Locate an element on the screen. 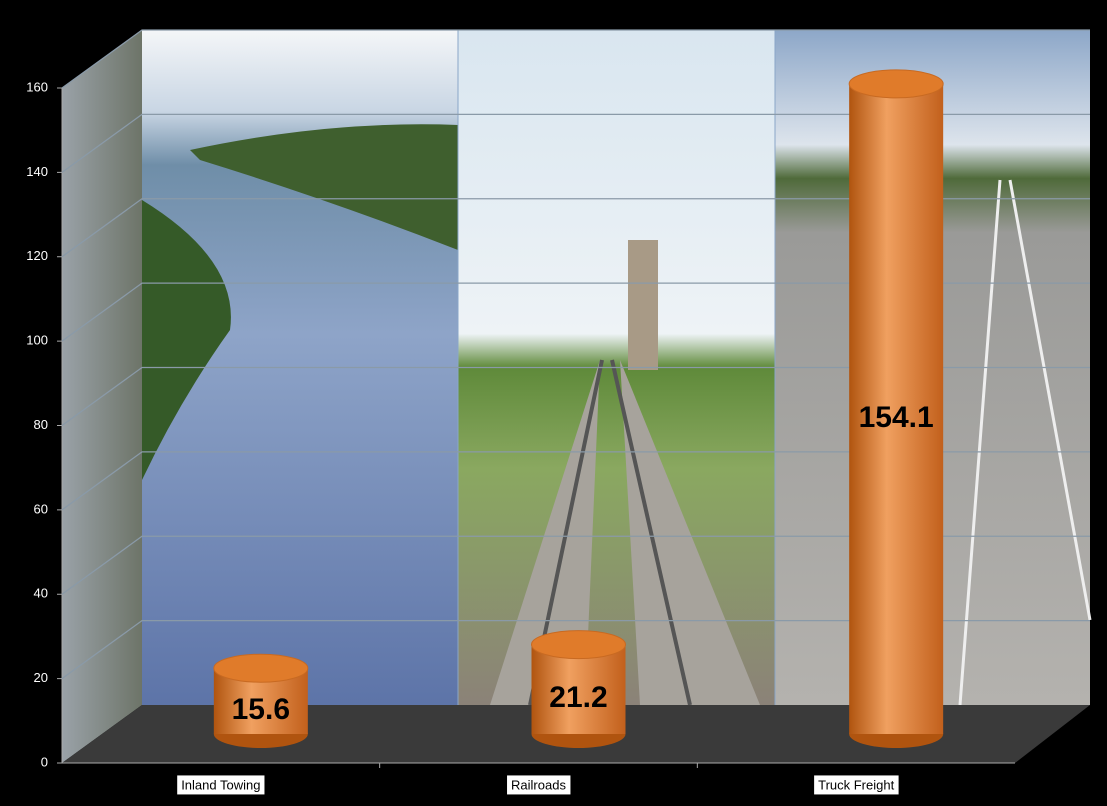  y-tick-label: 40 is located at coordinates (41, 593).